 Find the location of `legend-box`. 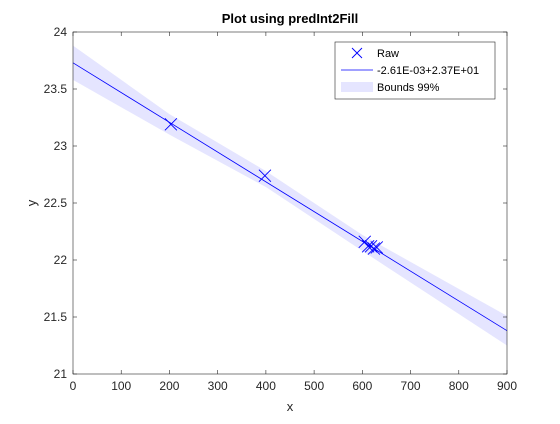

legend-box is located at coordinates (415, 70).